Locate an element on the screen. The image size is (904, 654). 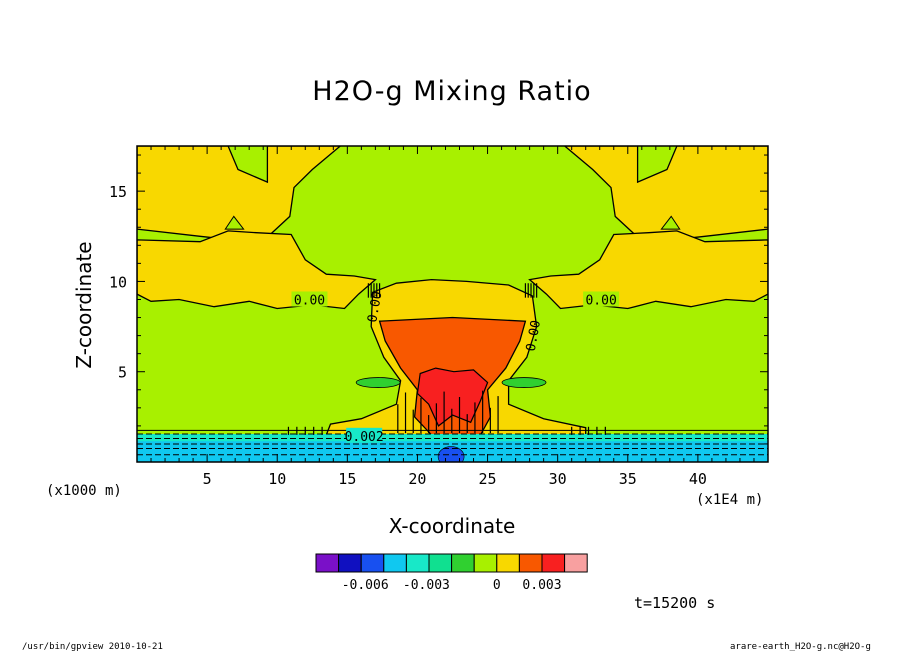
x-tick-label: 15 is located at coordinates (347, 479).